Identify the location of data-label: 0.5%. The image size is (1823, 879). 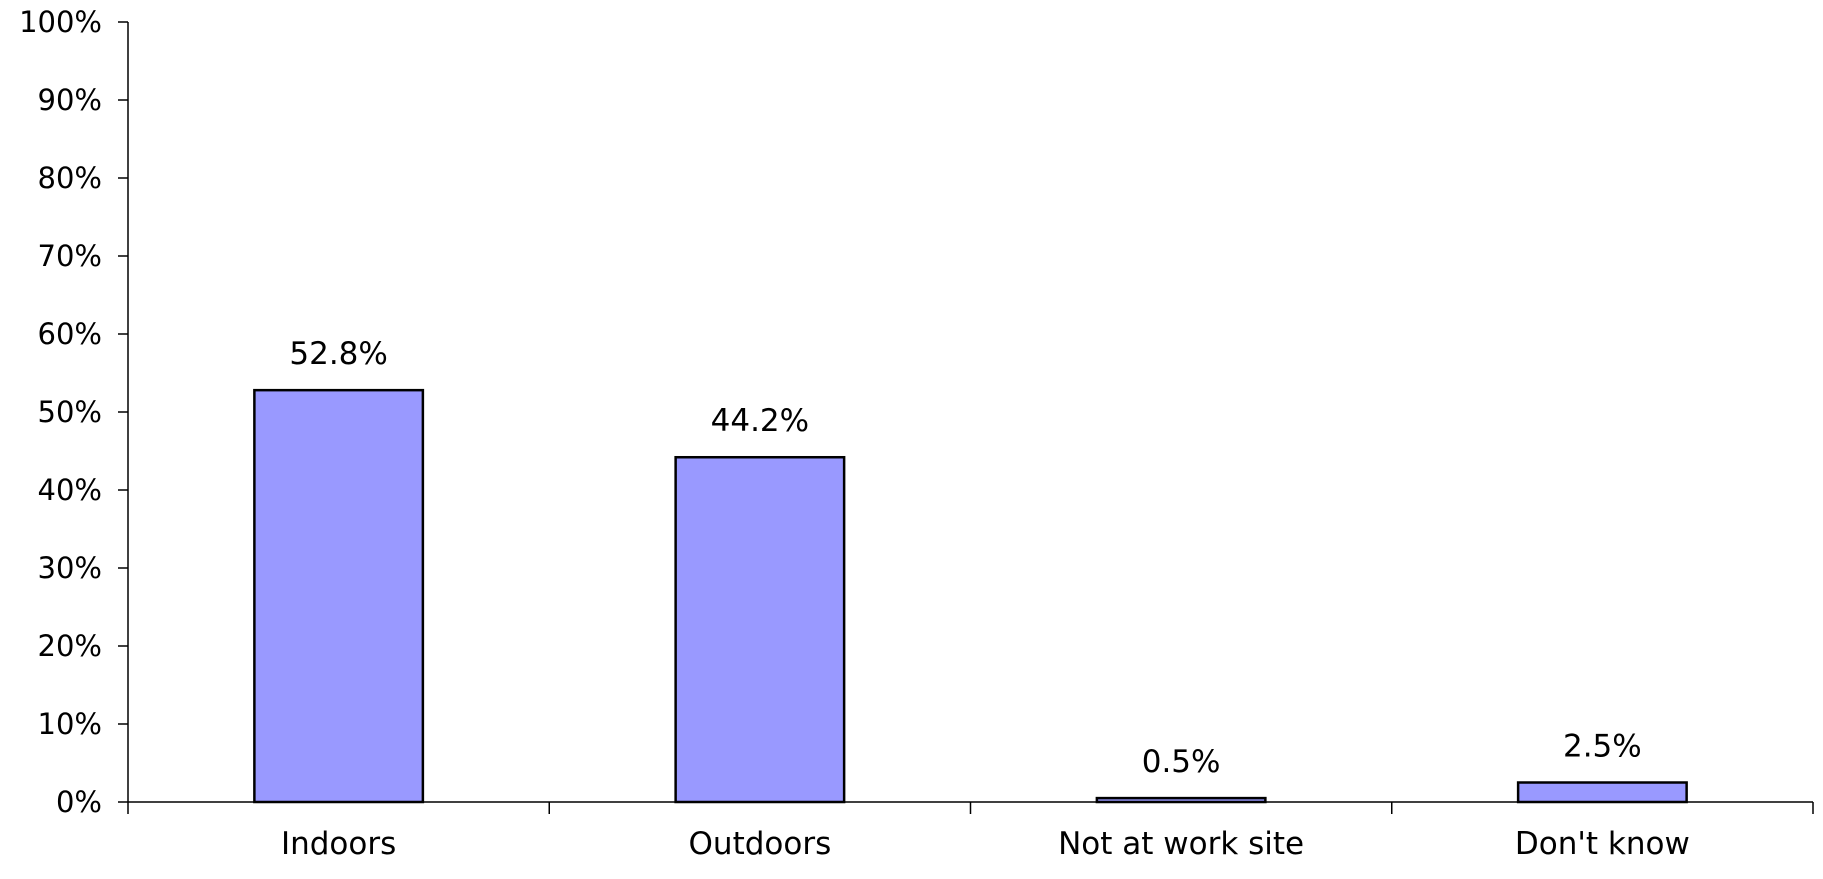
(1181, 762).